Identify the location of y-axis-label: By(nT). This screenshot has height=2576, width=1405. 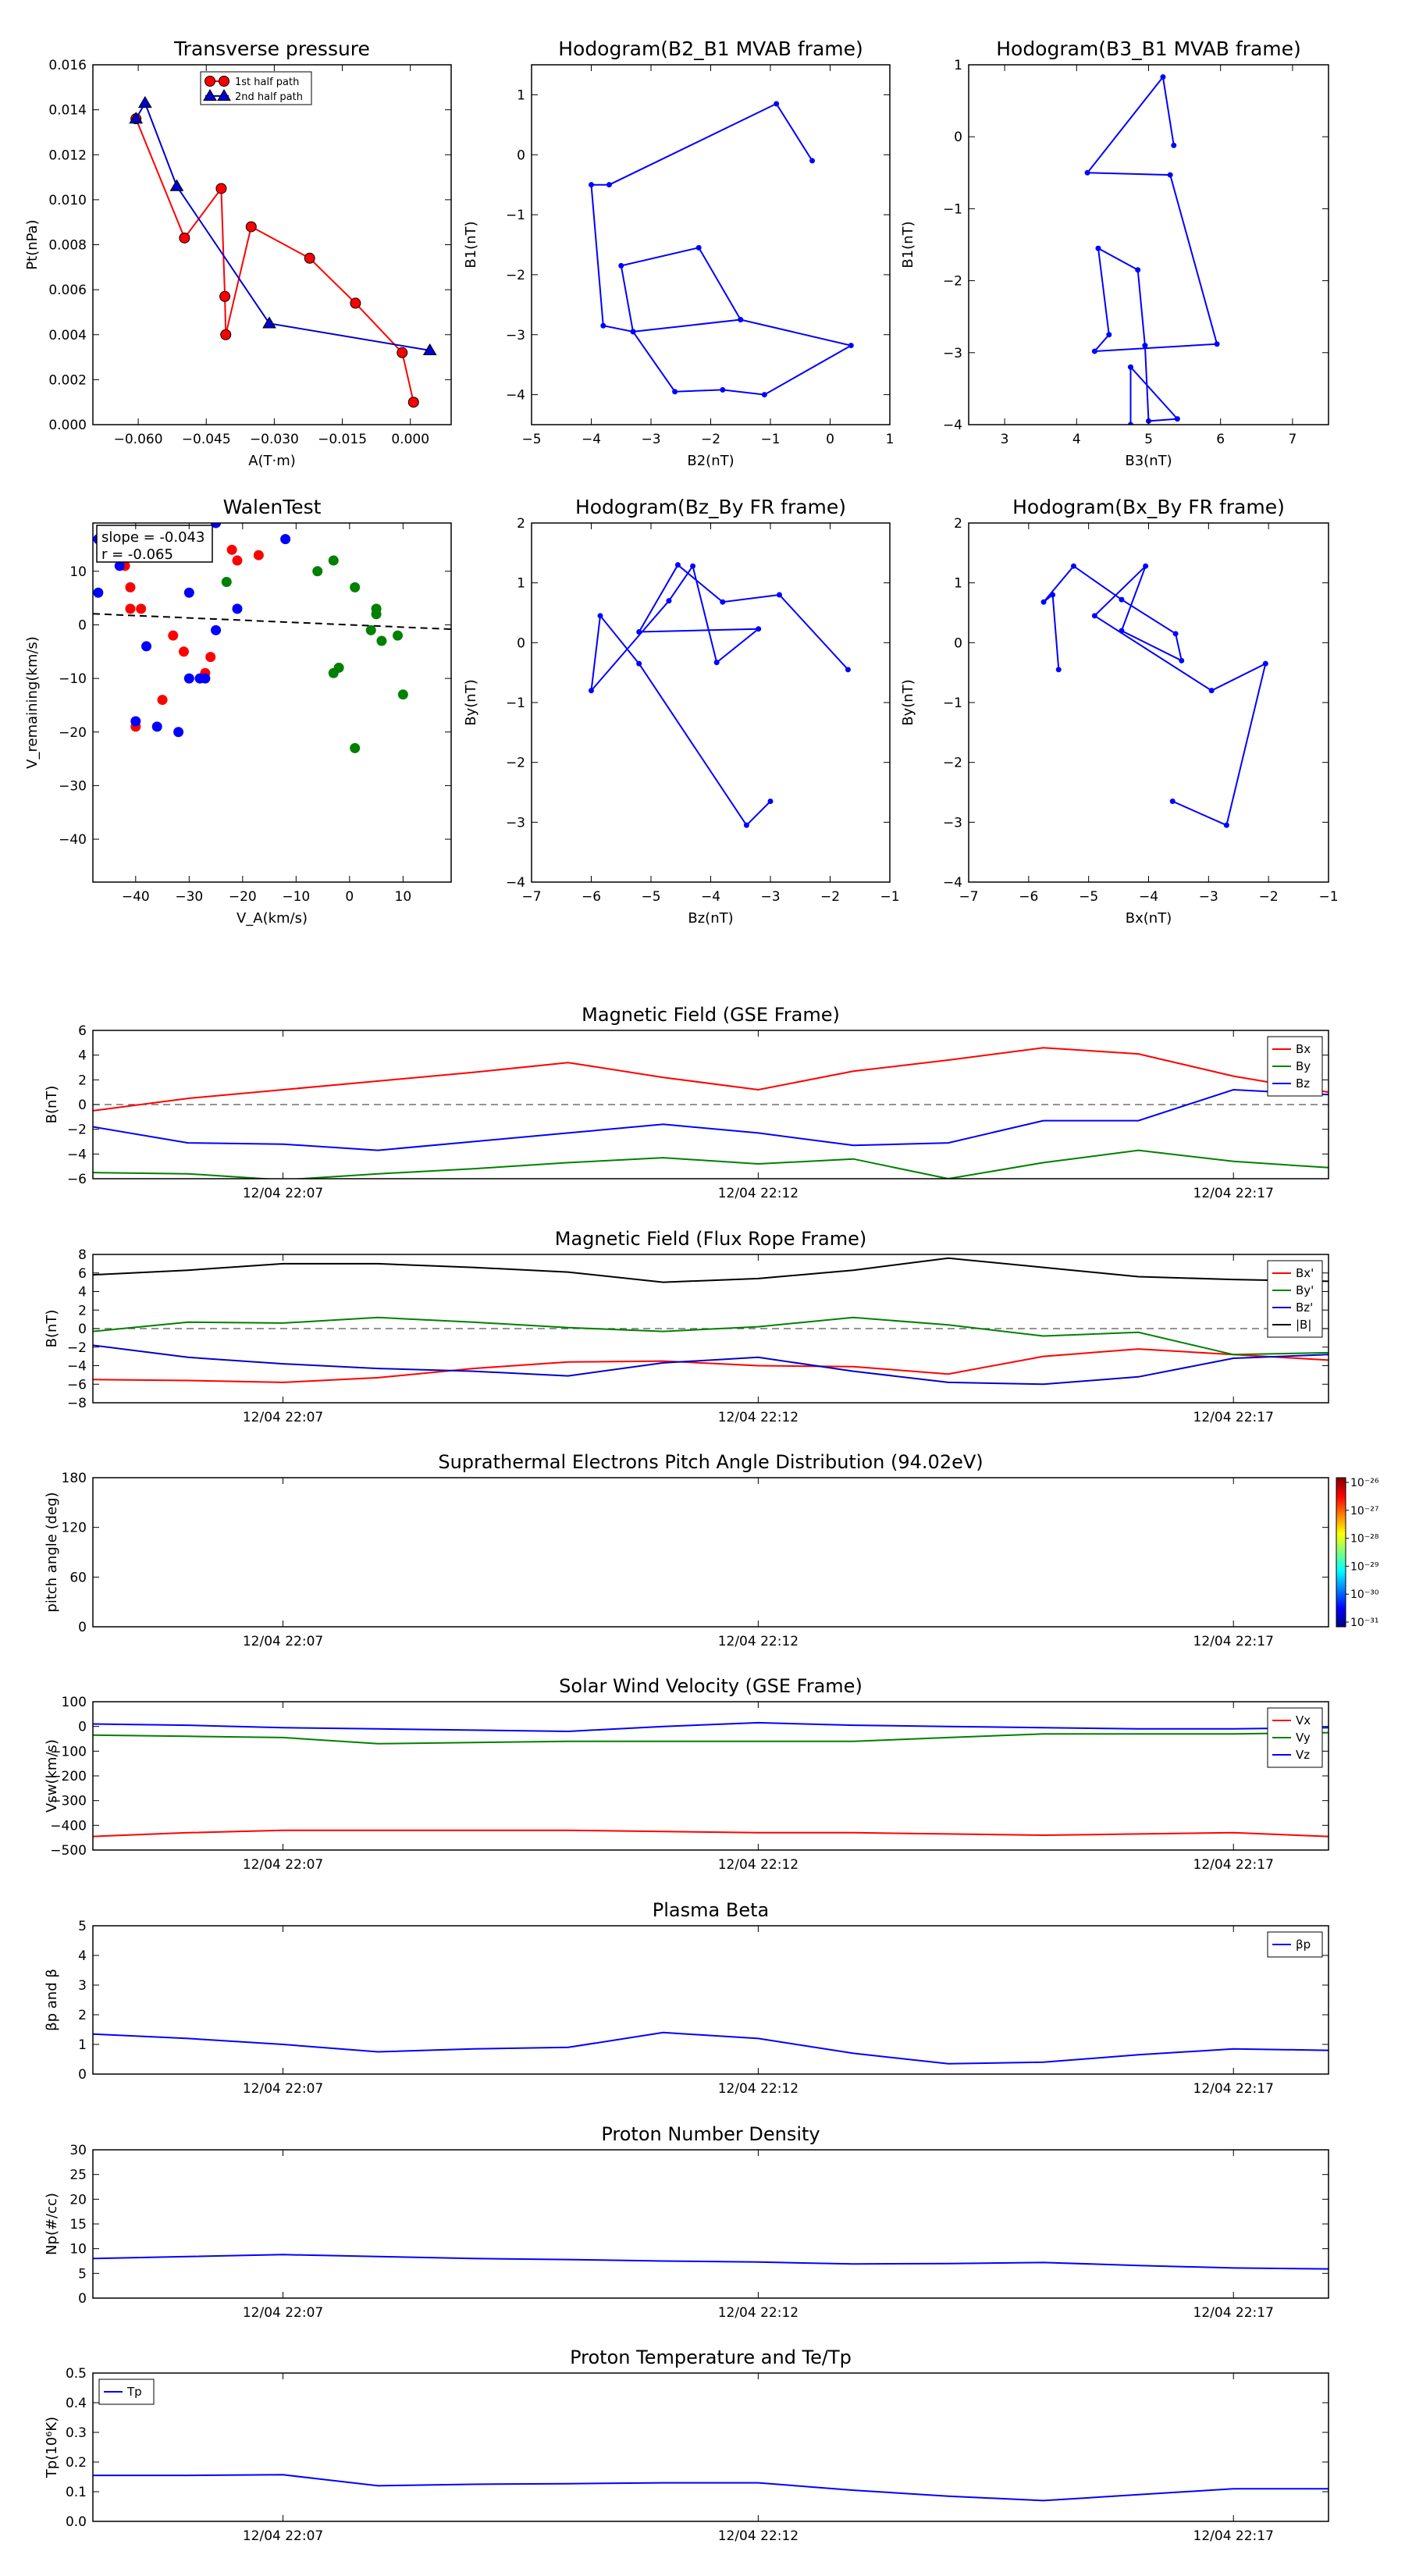
(908, 702).